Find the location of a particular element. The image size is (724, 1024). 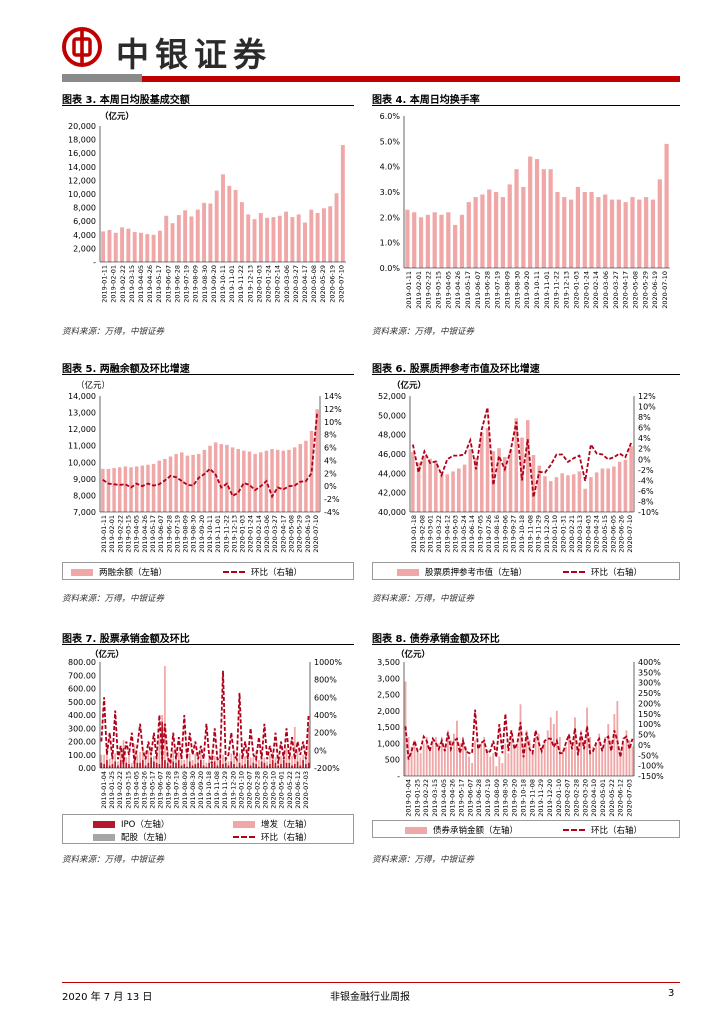

fig7-y2tick: 200% is located at coordinates (325, 733).